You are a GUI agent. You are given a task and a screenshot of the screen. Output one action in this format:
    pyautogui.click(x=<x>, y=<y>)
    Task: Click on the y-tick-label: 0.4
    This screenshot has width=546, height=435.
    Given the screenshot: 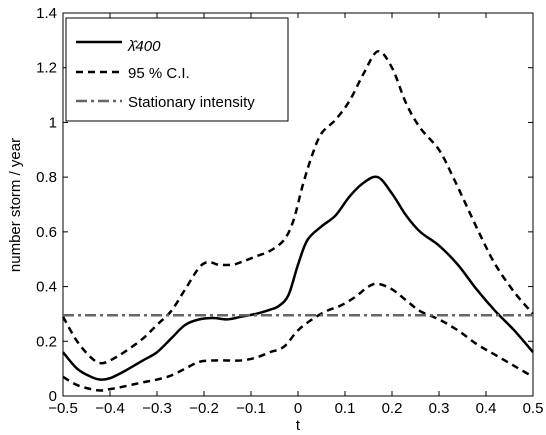 What is the action you would take?
    pyautogui.click(x=46, y=287)
    